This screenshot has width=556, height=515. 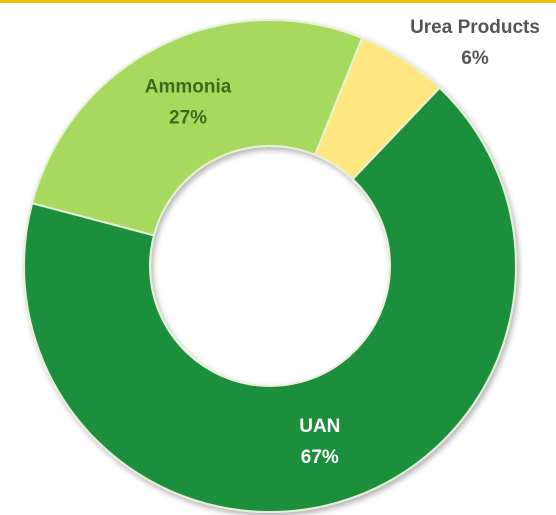 What do you see at coordinates (475, 58) in the screenshot?
I see `value-label: 6%` at bounding box center [475, 58].